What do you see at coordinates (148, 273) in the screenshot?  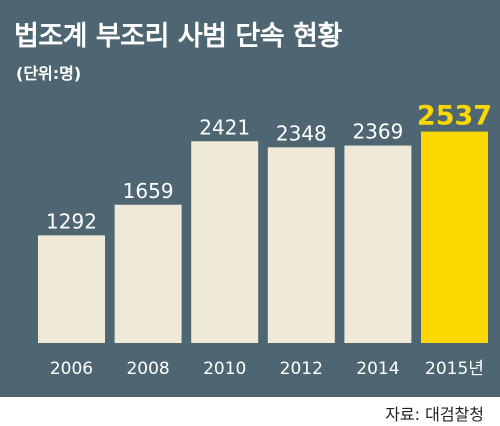 I see `bar-2008` at bounding box center [148, 273].